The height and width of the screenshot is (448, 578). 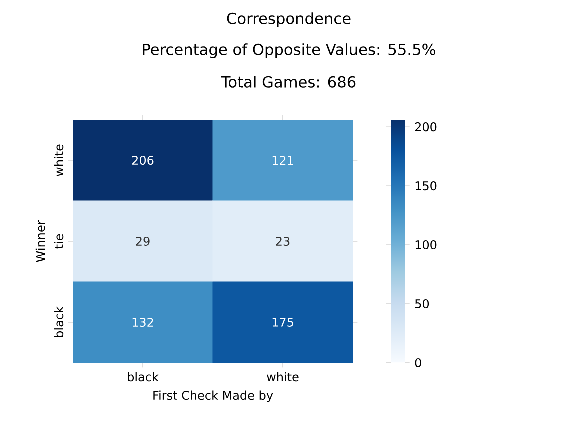 I want to click on y-axis-title: Winner, so click(x=41, y=241).